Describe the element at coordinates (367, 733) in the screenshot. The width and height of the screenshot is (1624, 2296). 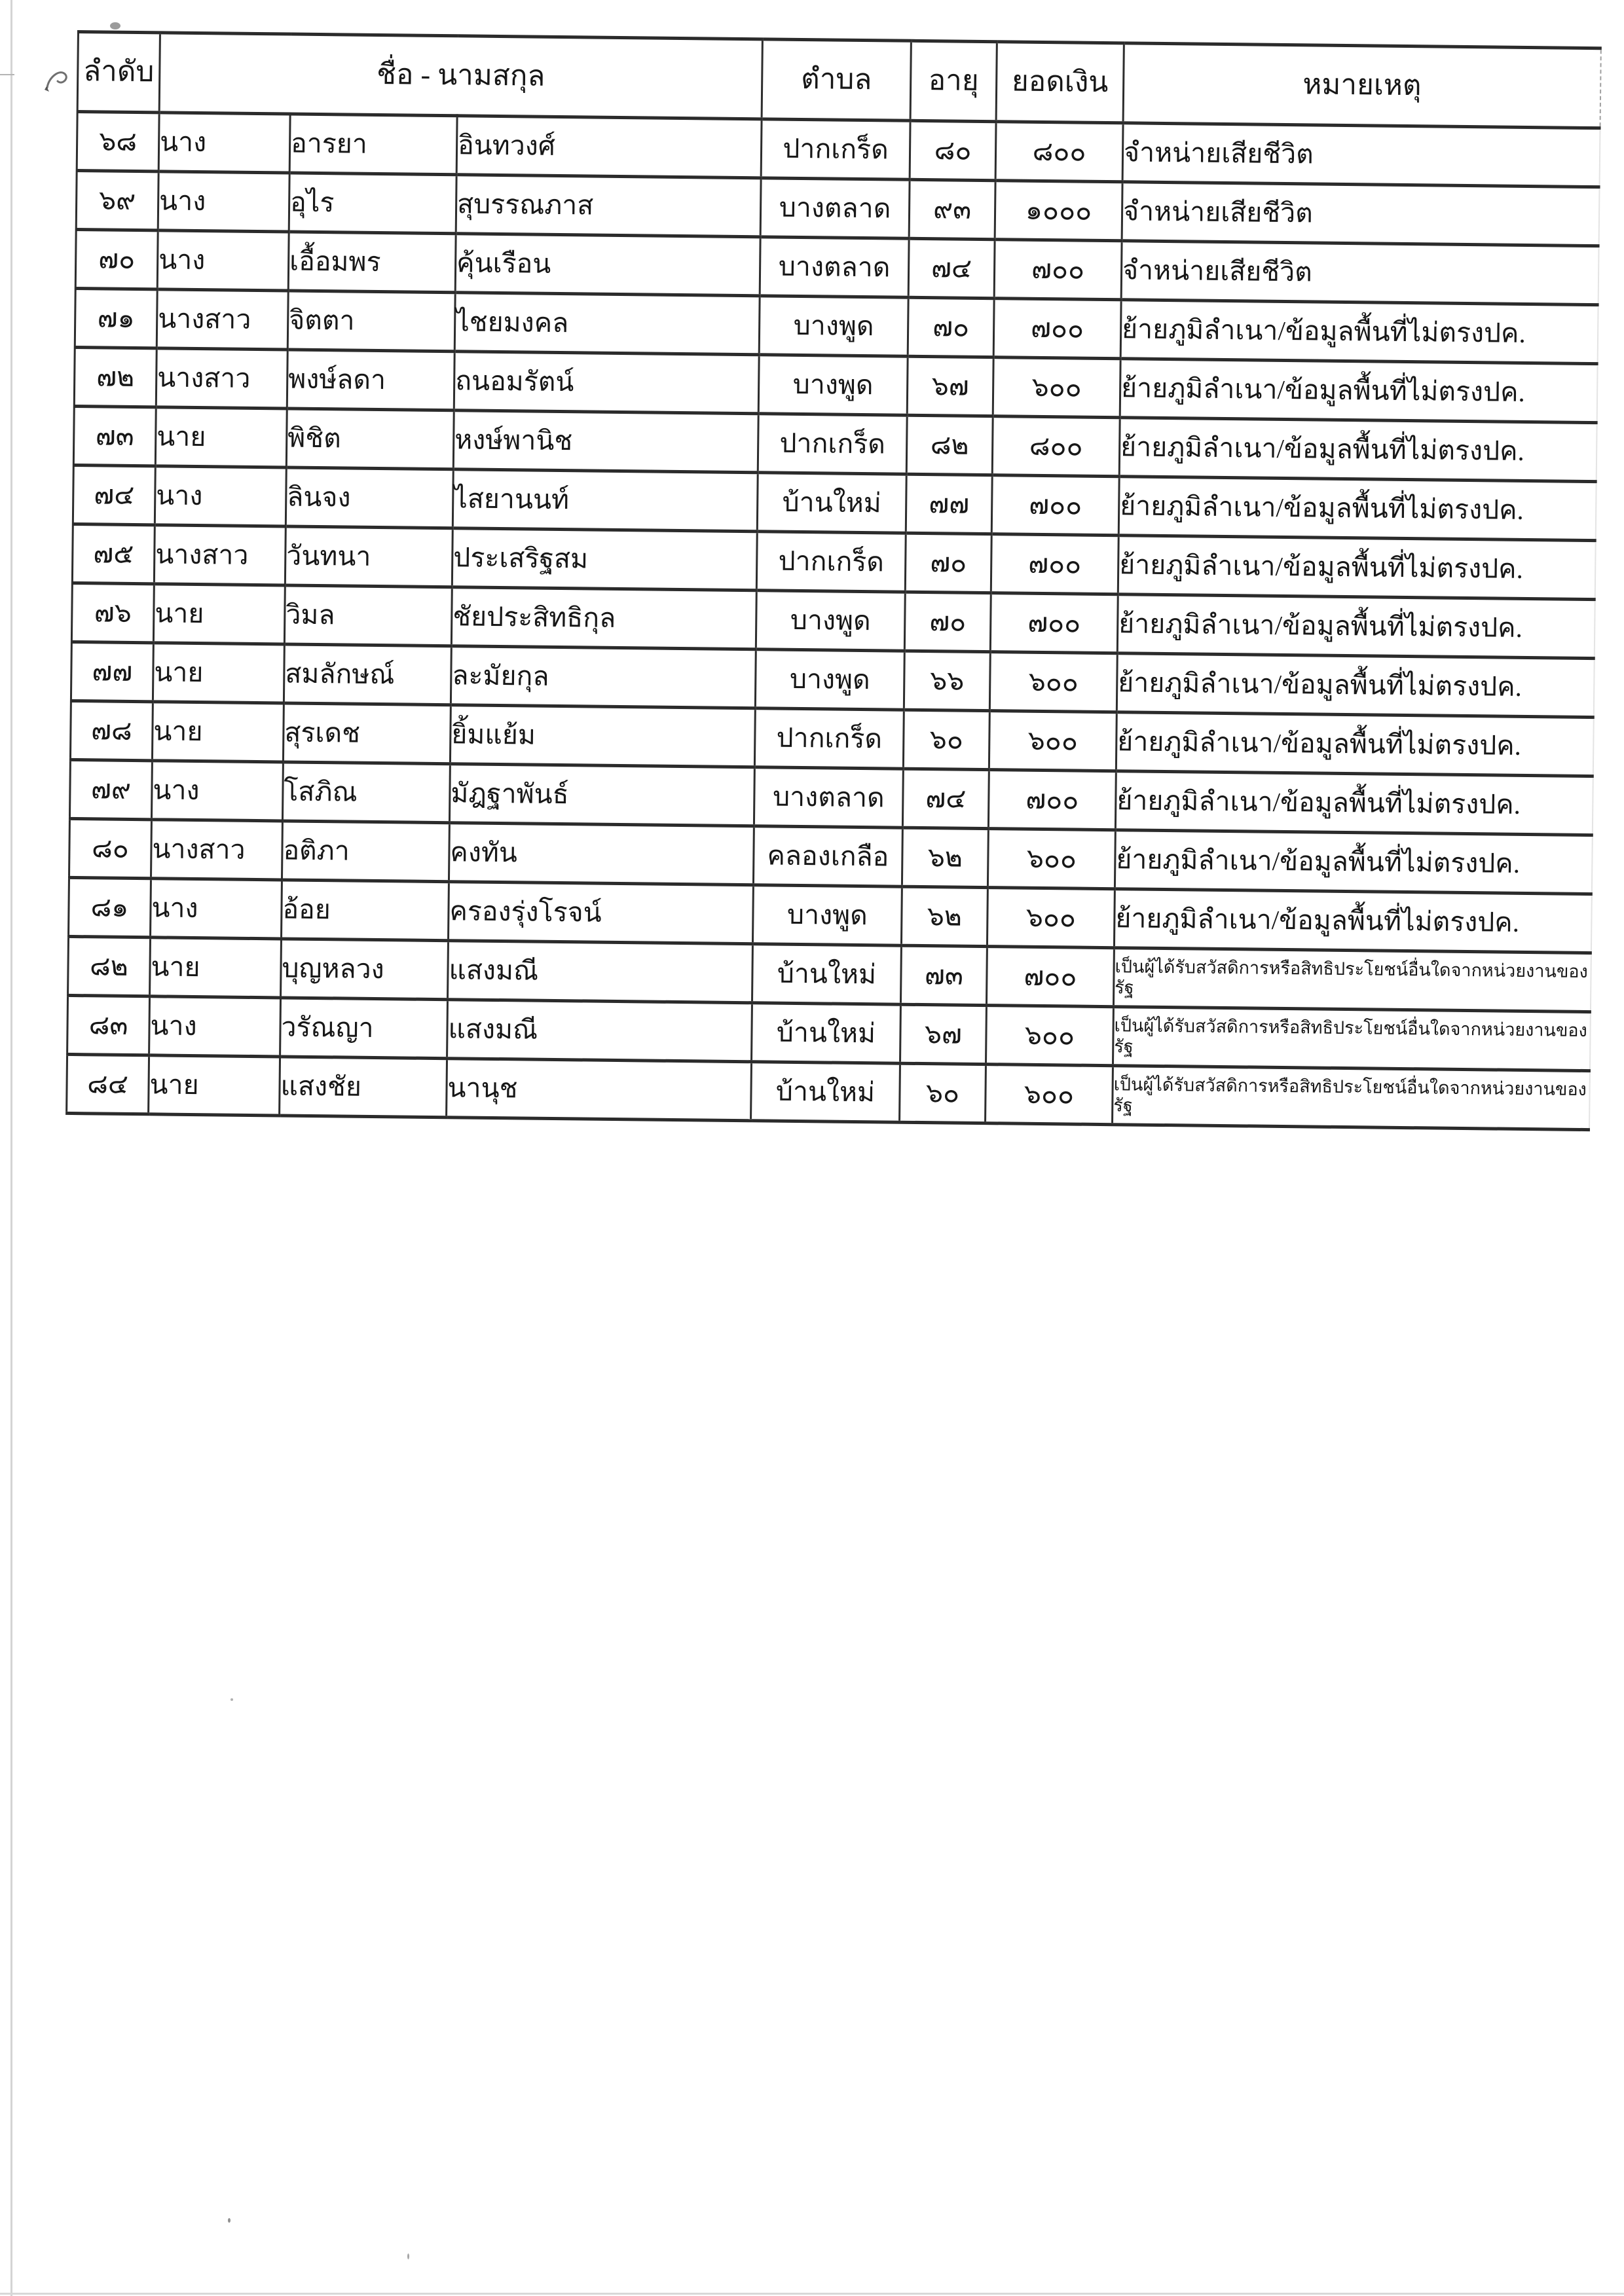
I see `cell-first-name: สุรเดช` at that location.